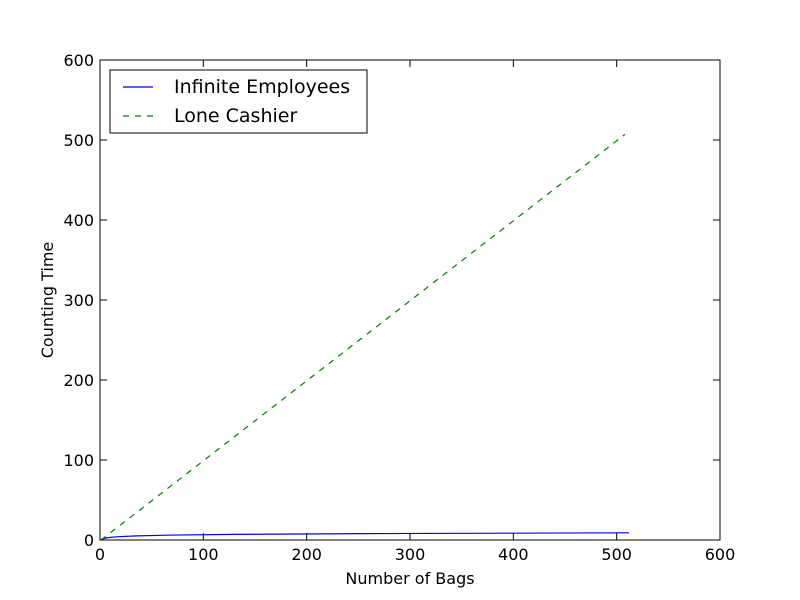 The image size is (800, 600). Describe the element at coordinates (203, 554) in the screenshot. I see `x-tick-label-100: 100` at that location.